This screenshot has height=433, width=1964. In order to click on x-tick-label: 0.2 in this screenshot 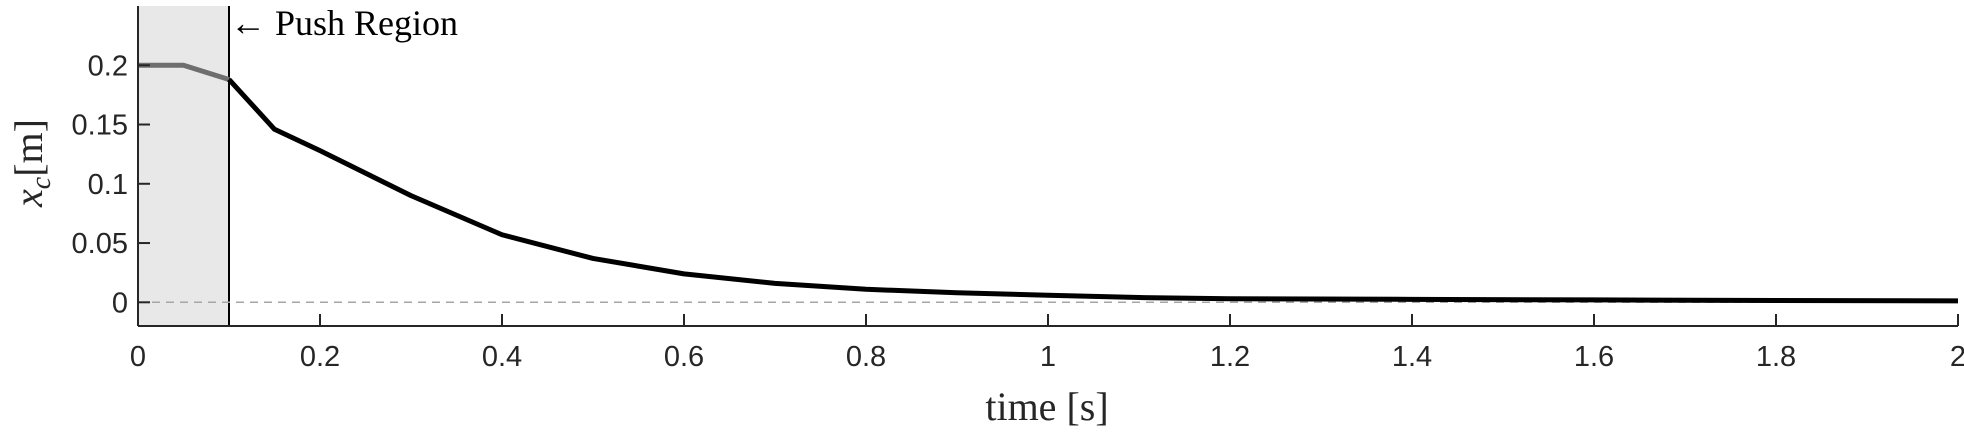, I will do `click(320, 357)`.